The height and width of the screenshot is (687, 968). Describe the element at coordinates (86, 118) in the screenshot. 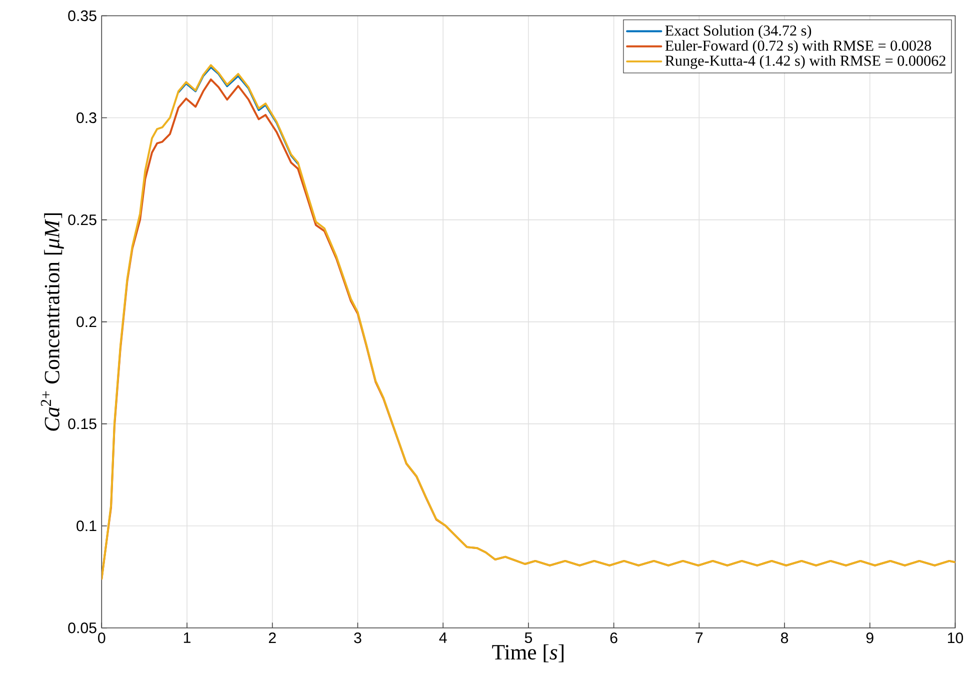

I see `y-tick-label: 0.3` at that location.